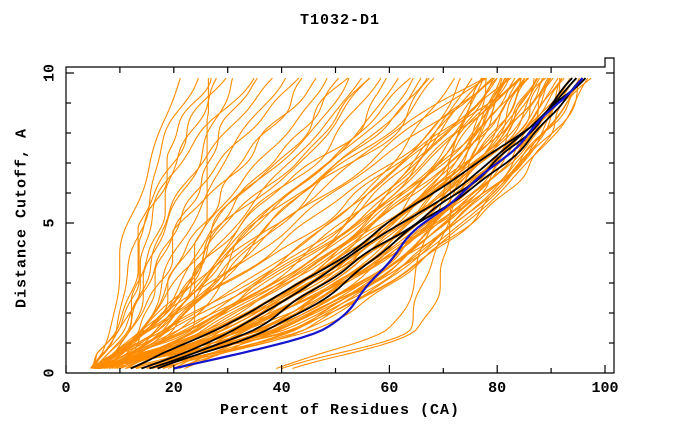  I want to click on x-tick-label: 40, so click(281, 388).